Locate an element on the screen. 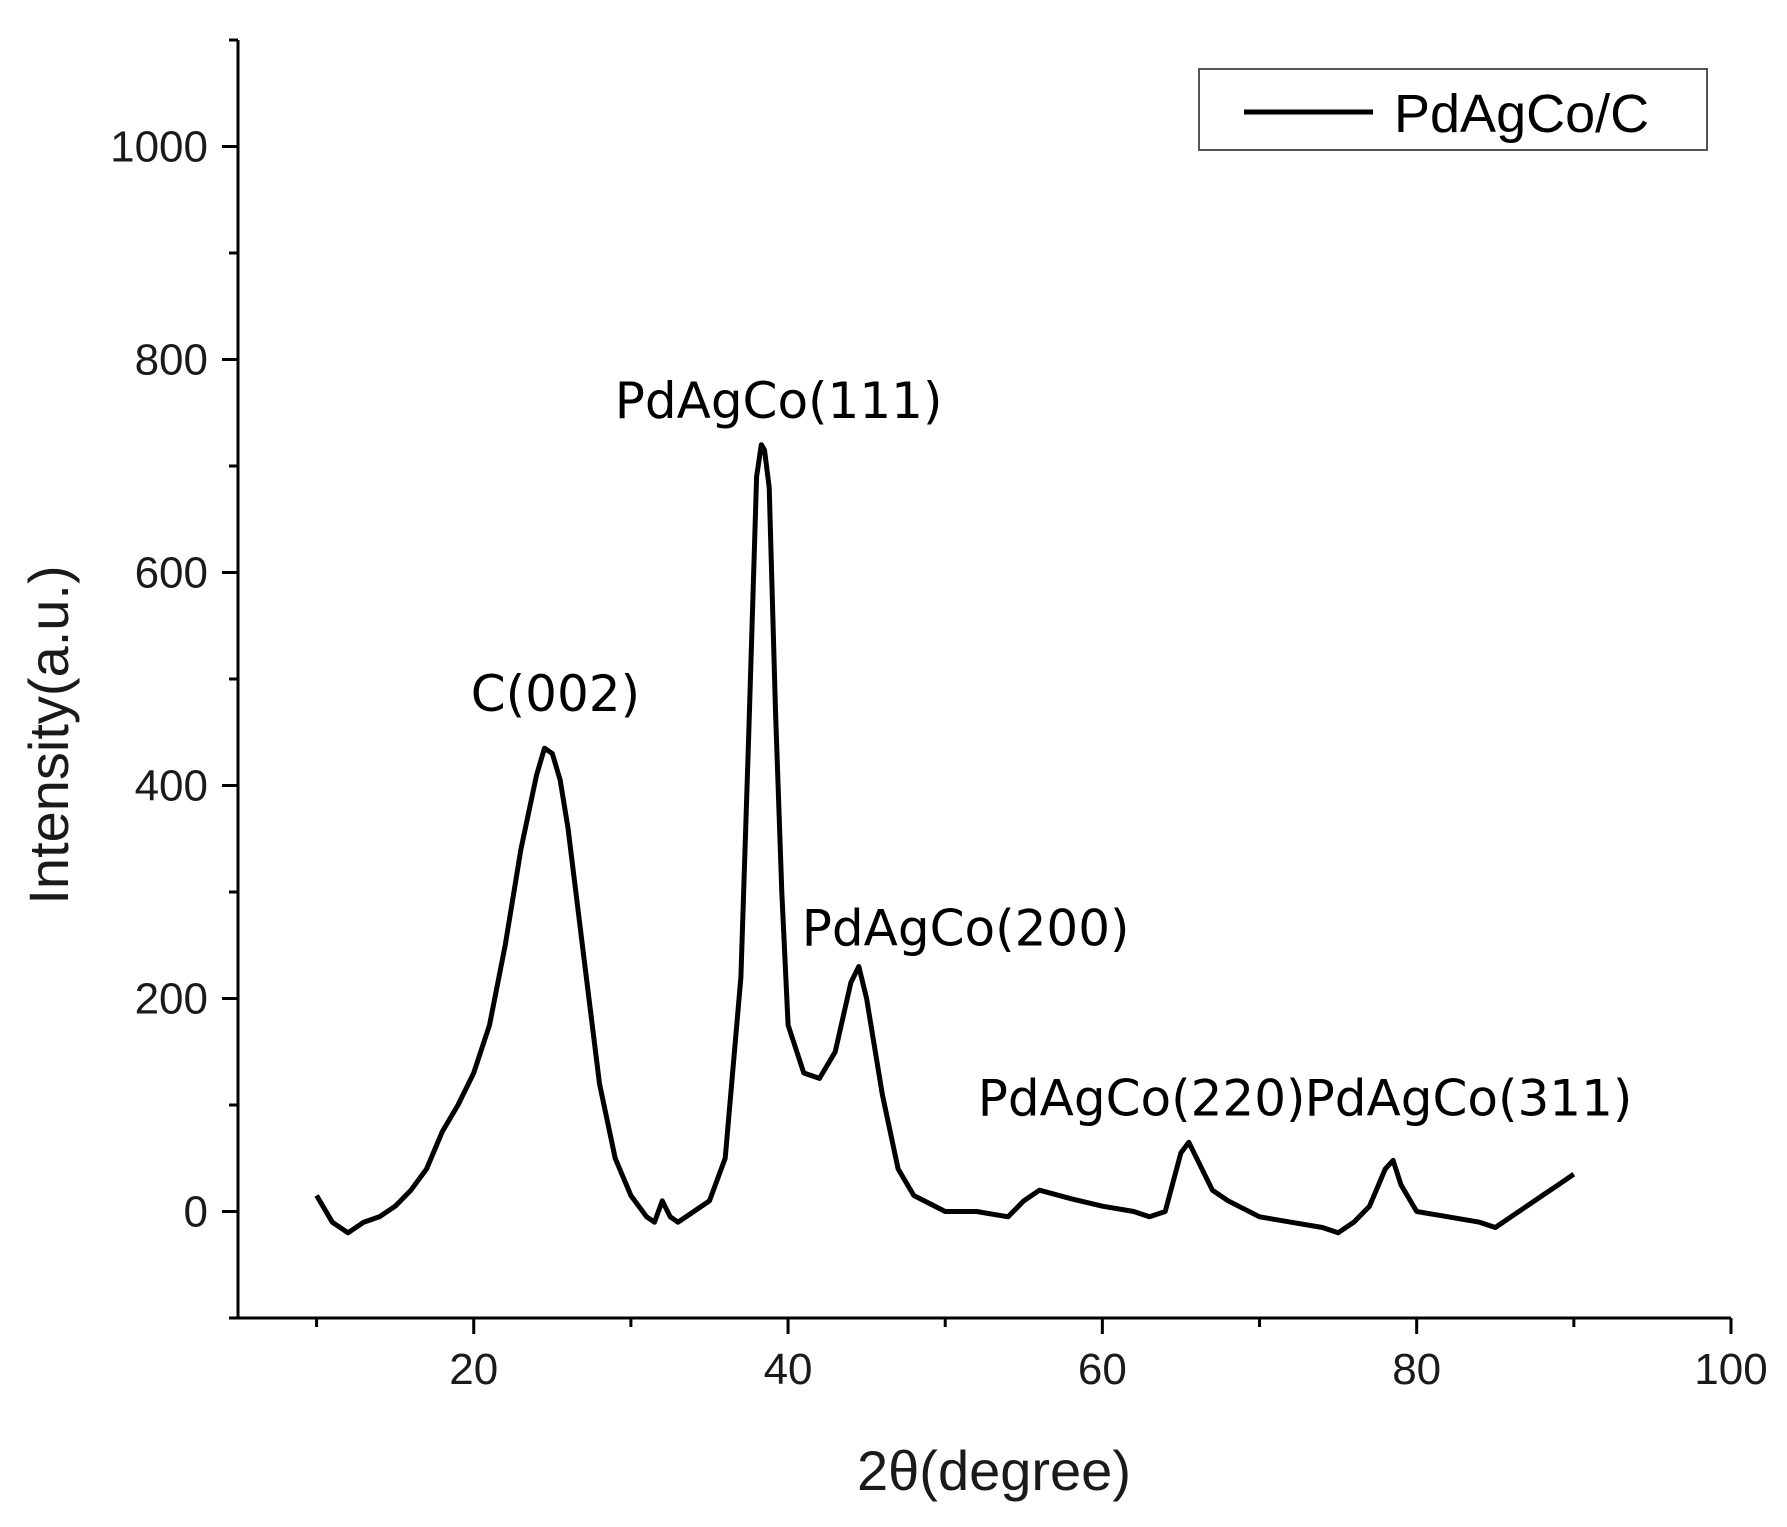 This screenshot has width=1787, height=1527. x-axis-ticks: 20 40 60 80 100 is located at coordinates (1041, 1356).